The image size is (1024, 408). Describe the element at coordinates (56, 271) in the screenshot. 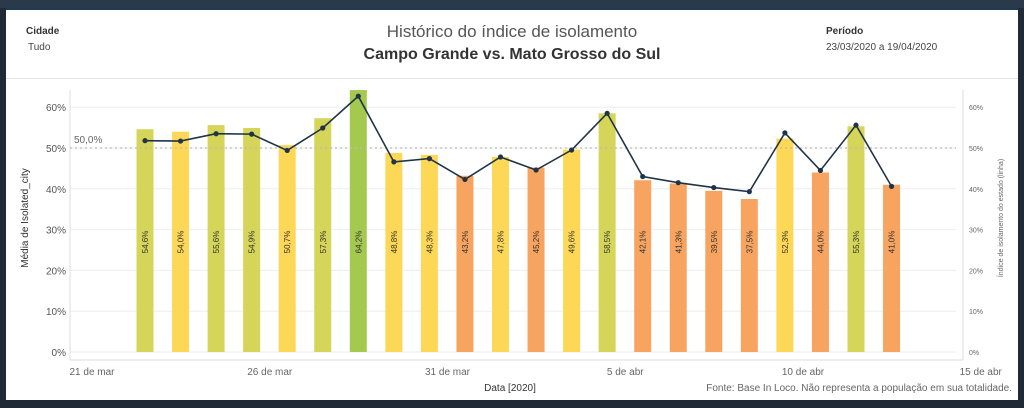

I see `y-tick-label: 20%` at that location.